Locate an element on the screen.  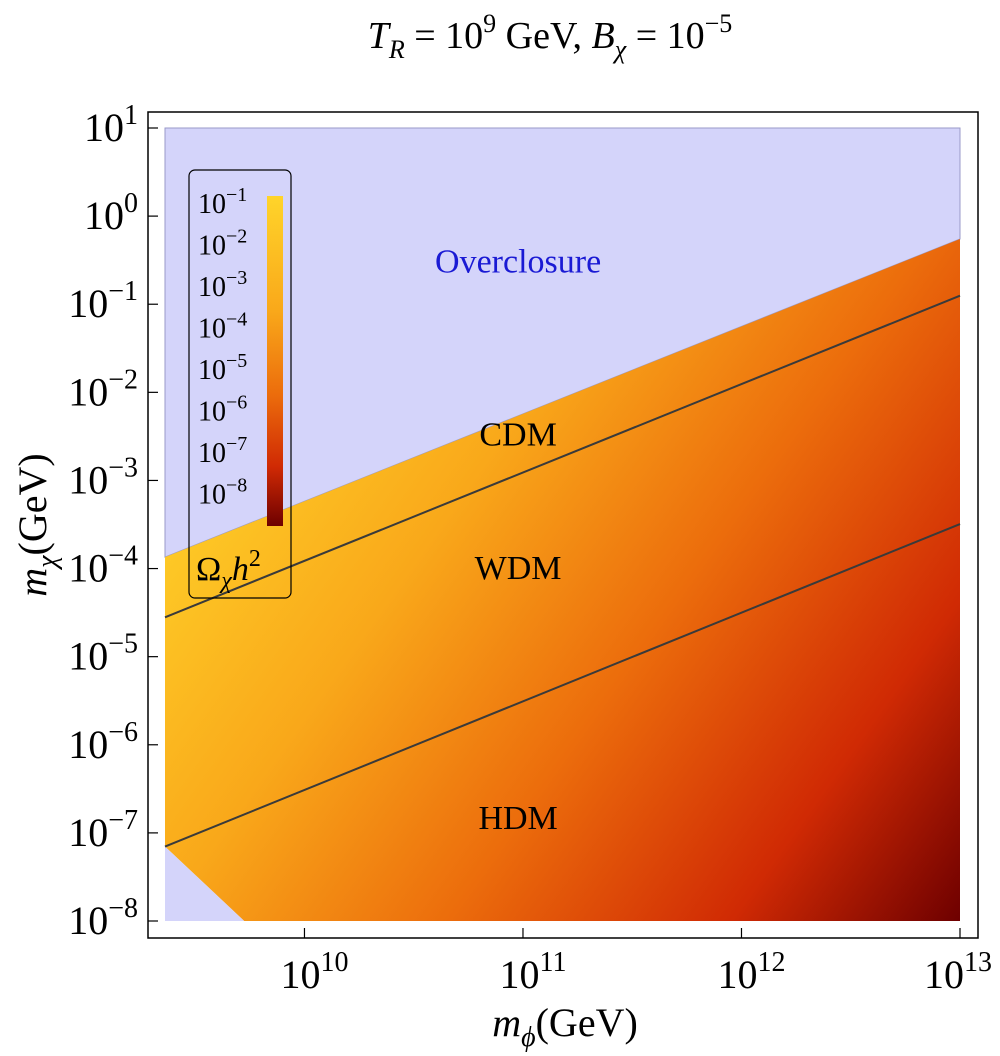
region-label-cdm: CDM is located at coordinates (517, 434).